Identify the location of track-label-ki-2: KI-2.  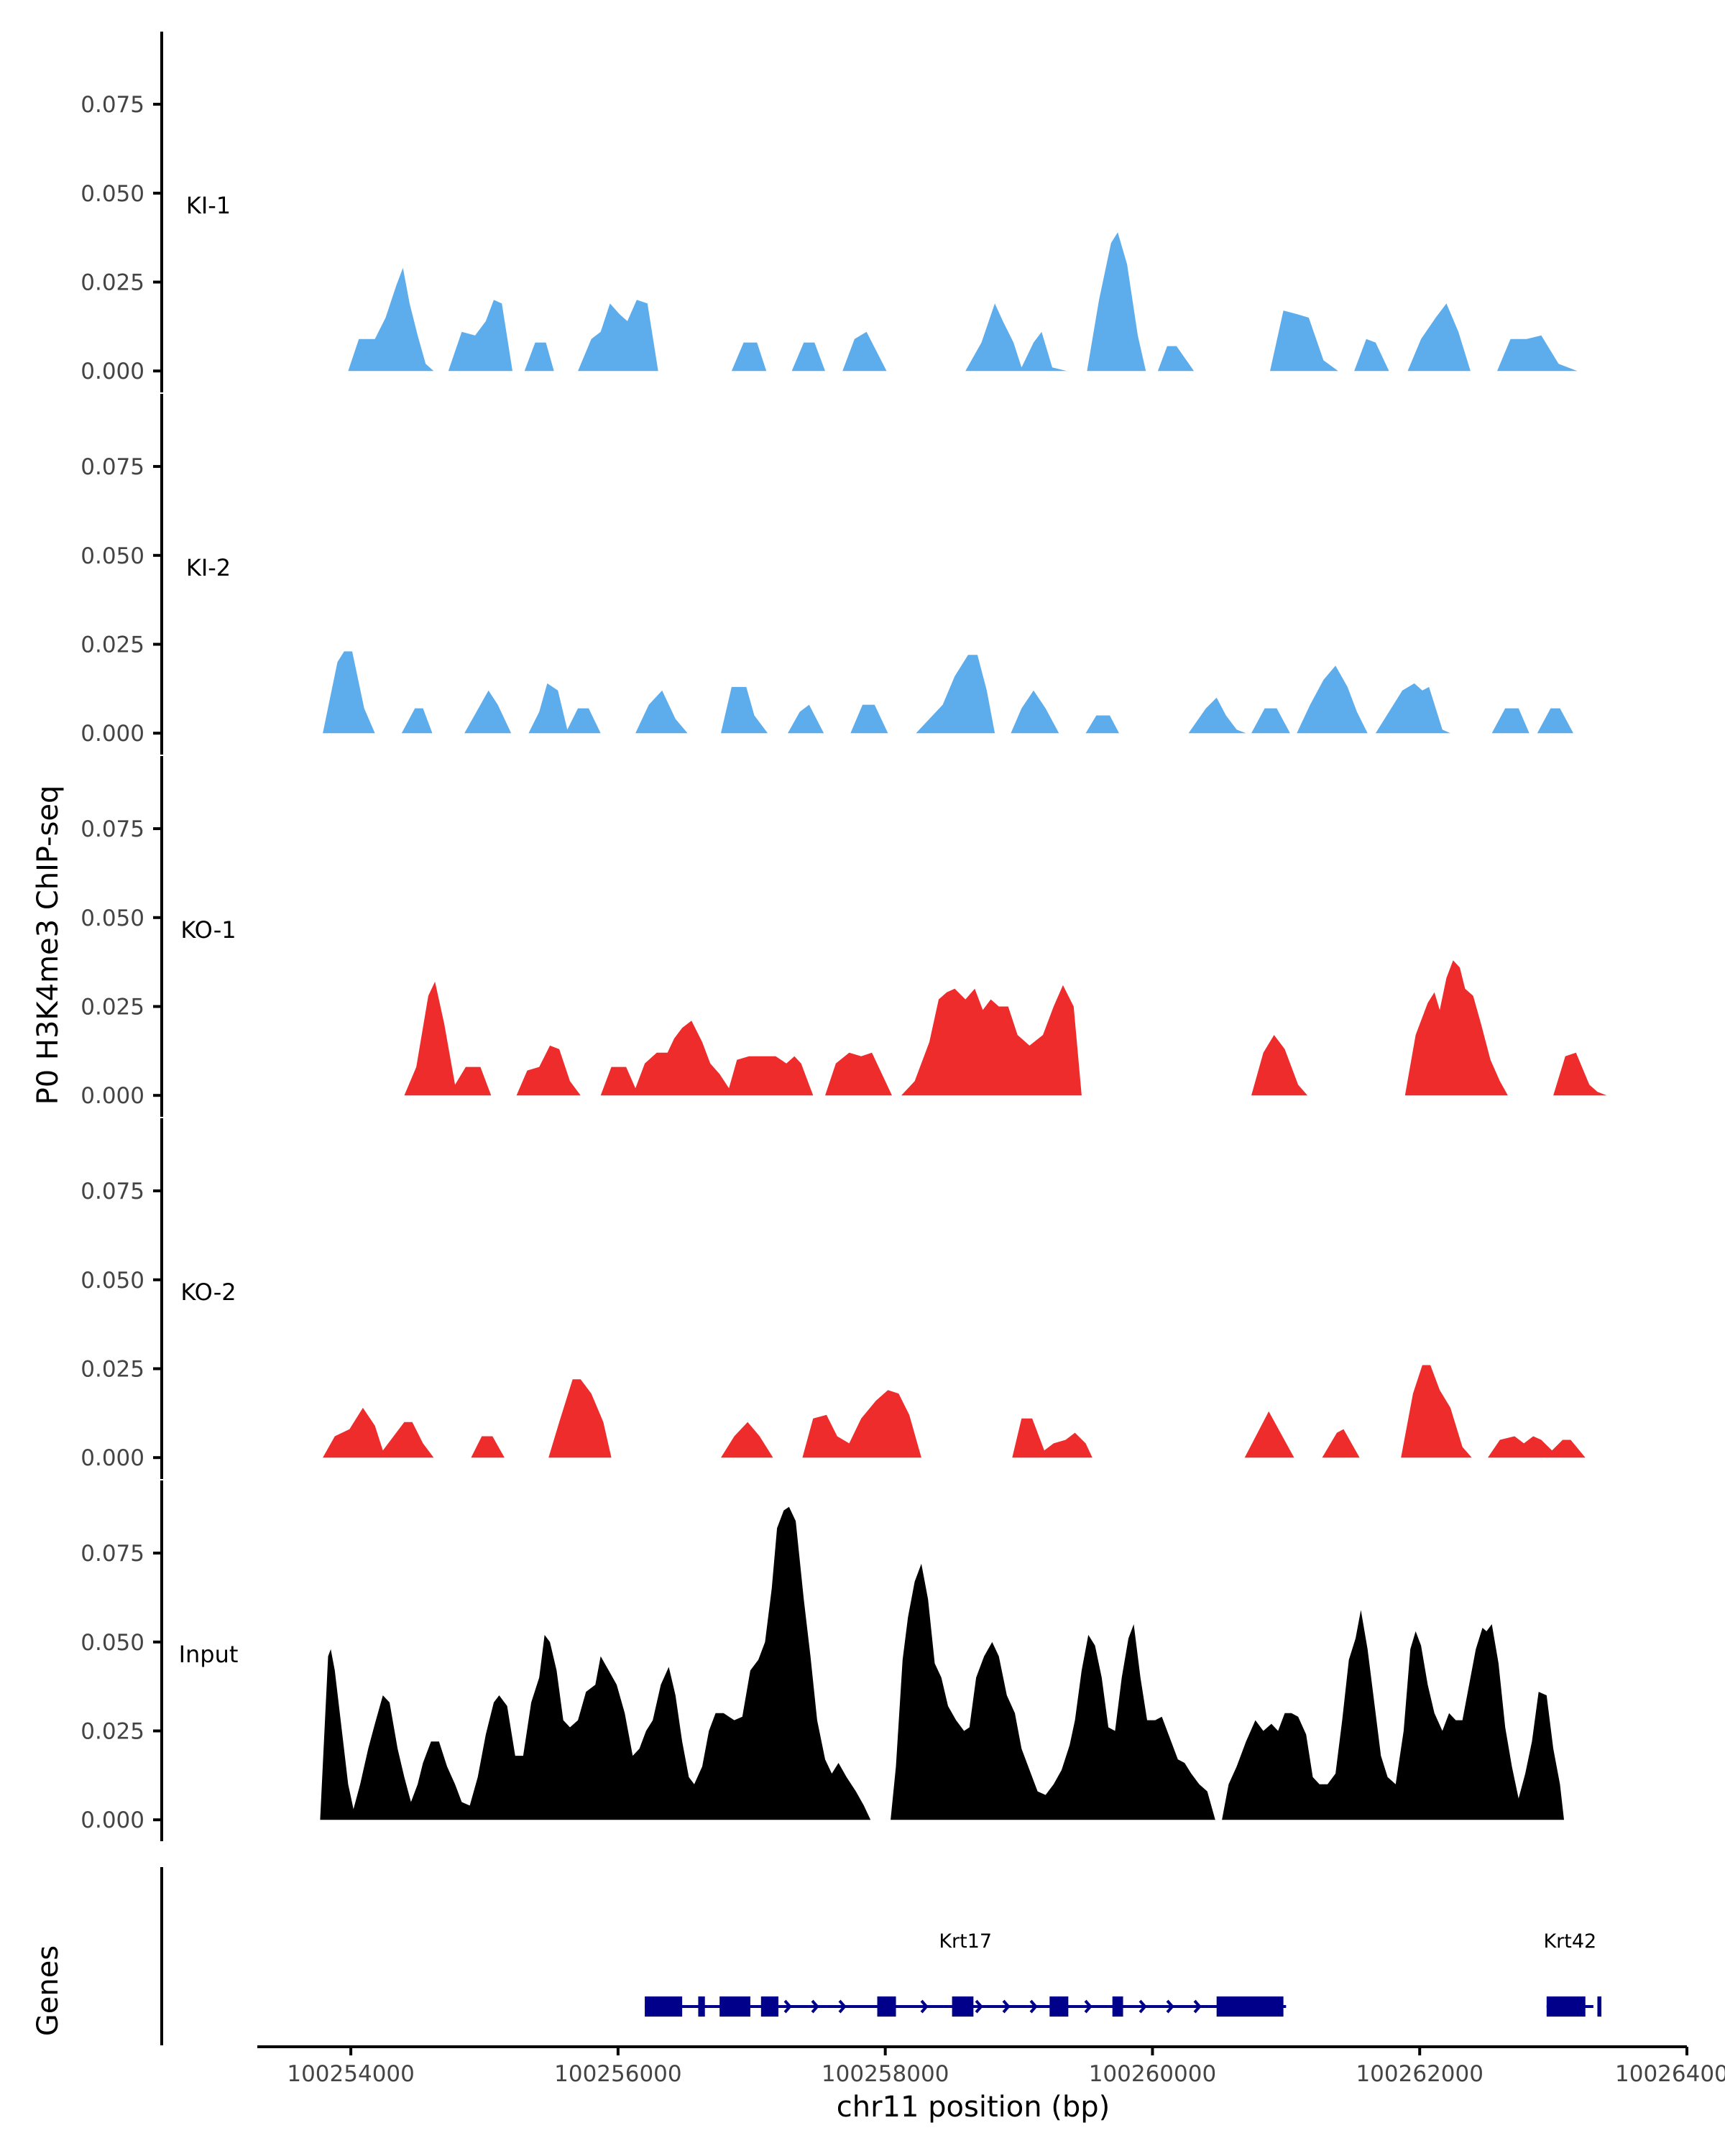
(208, 567).